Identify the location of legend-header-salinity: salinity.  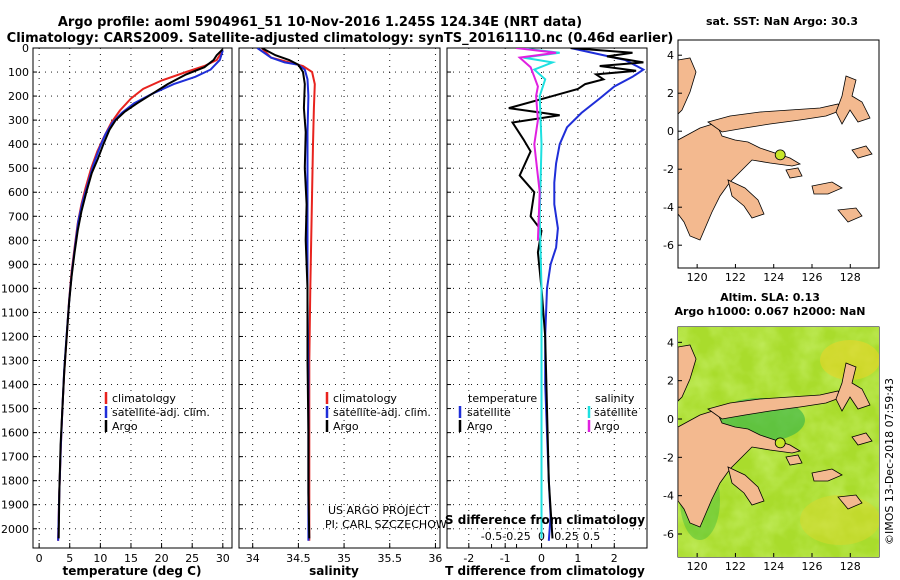
(615, 398).